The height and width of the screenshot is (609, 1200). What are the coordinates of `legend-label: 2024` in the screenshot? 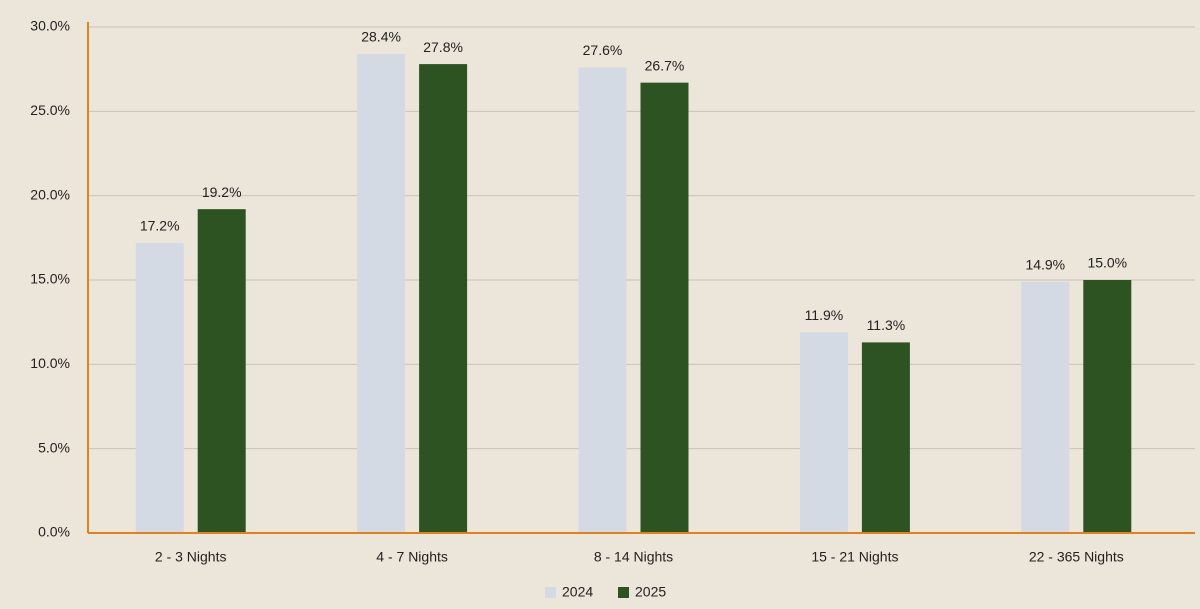 It's located at (577, 592).